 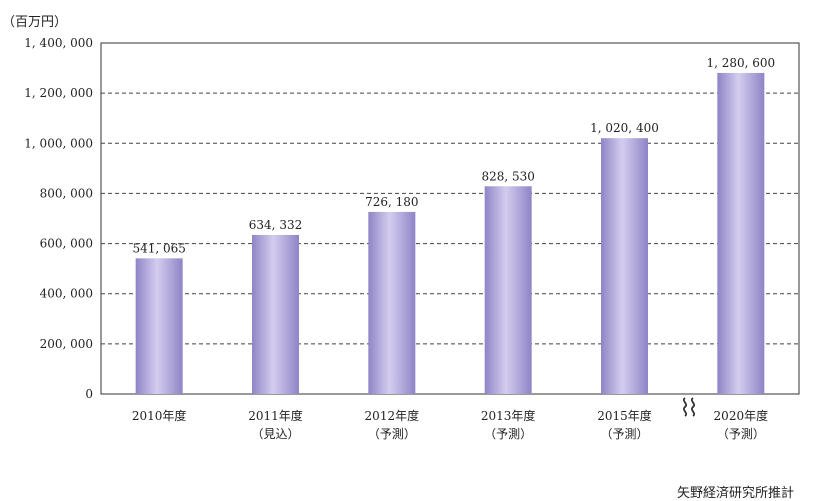 I want to click on x-tick-label: 2012年度, so click(x=392, y=415).